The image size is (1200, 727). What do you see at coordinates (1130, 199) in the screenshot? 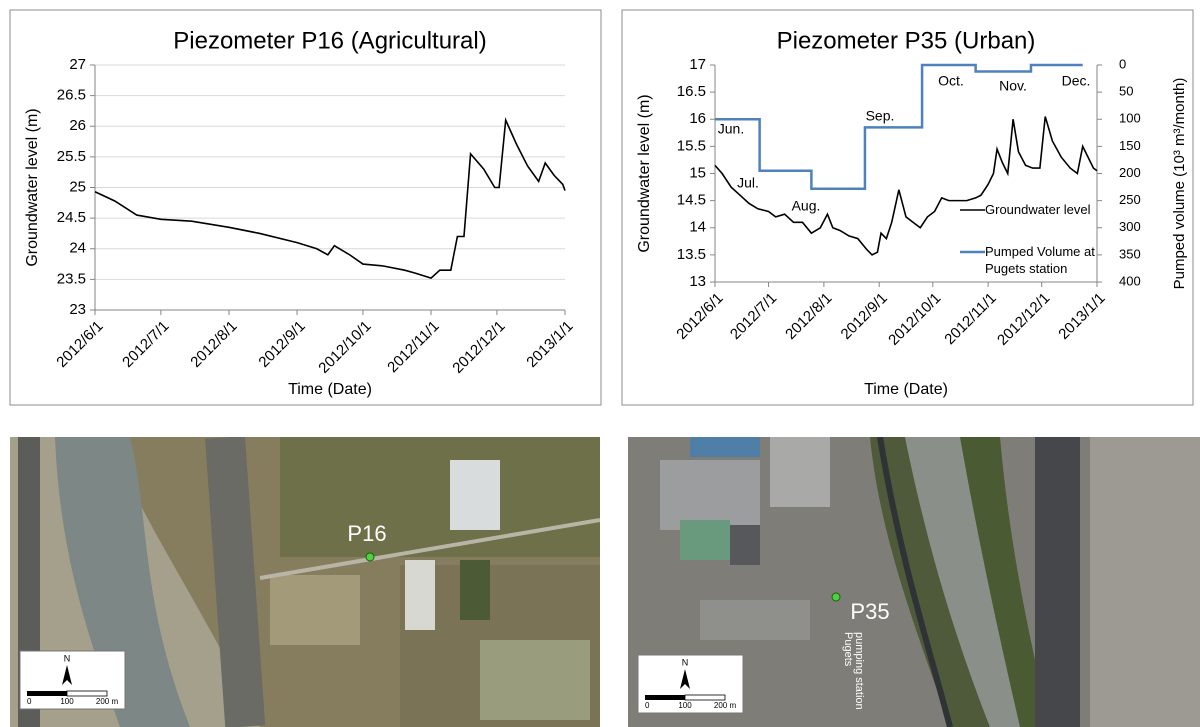
I see `y2-tick-label: 250` at bounding box center [1130, 199].